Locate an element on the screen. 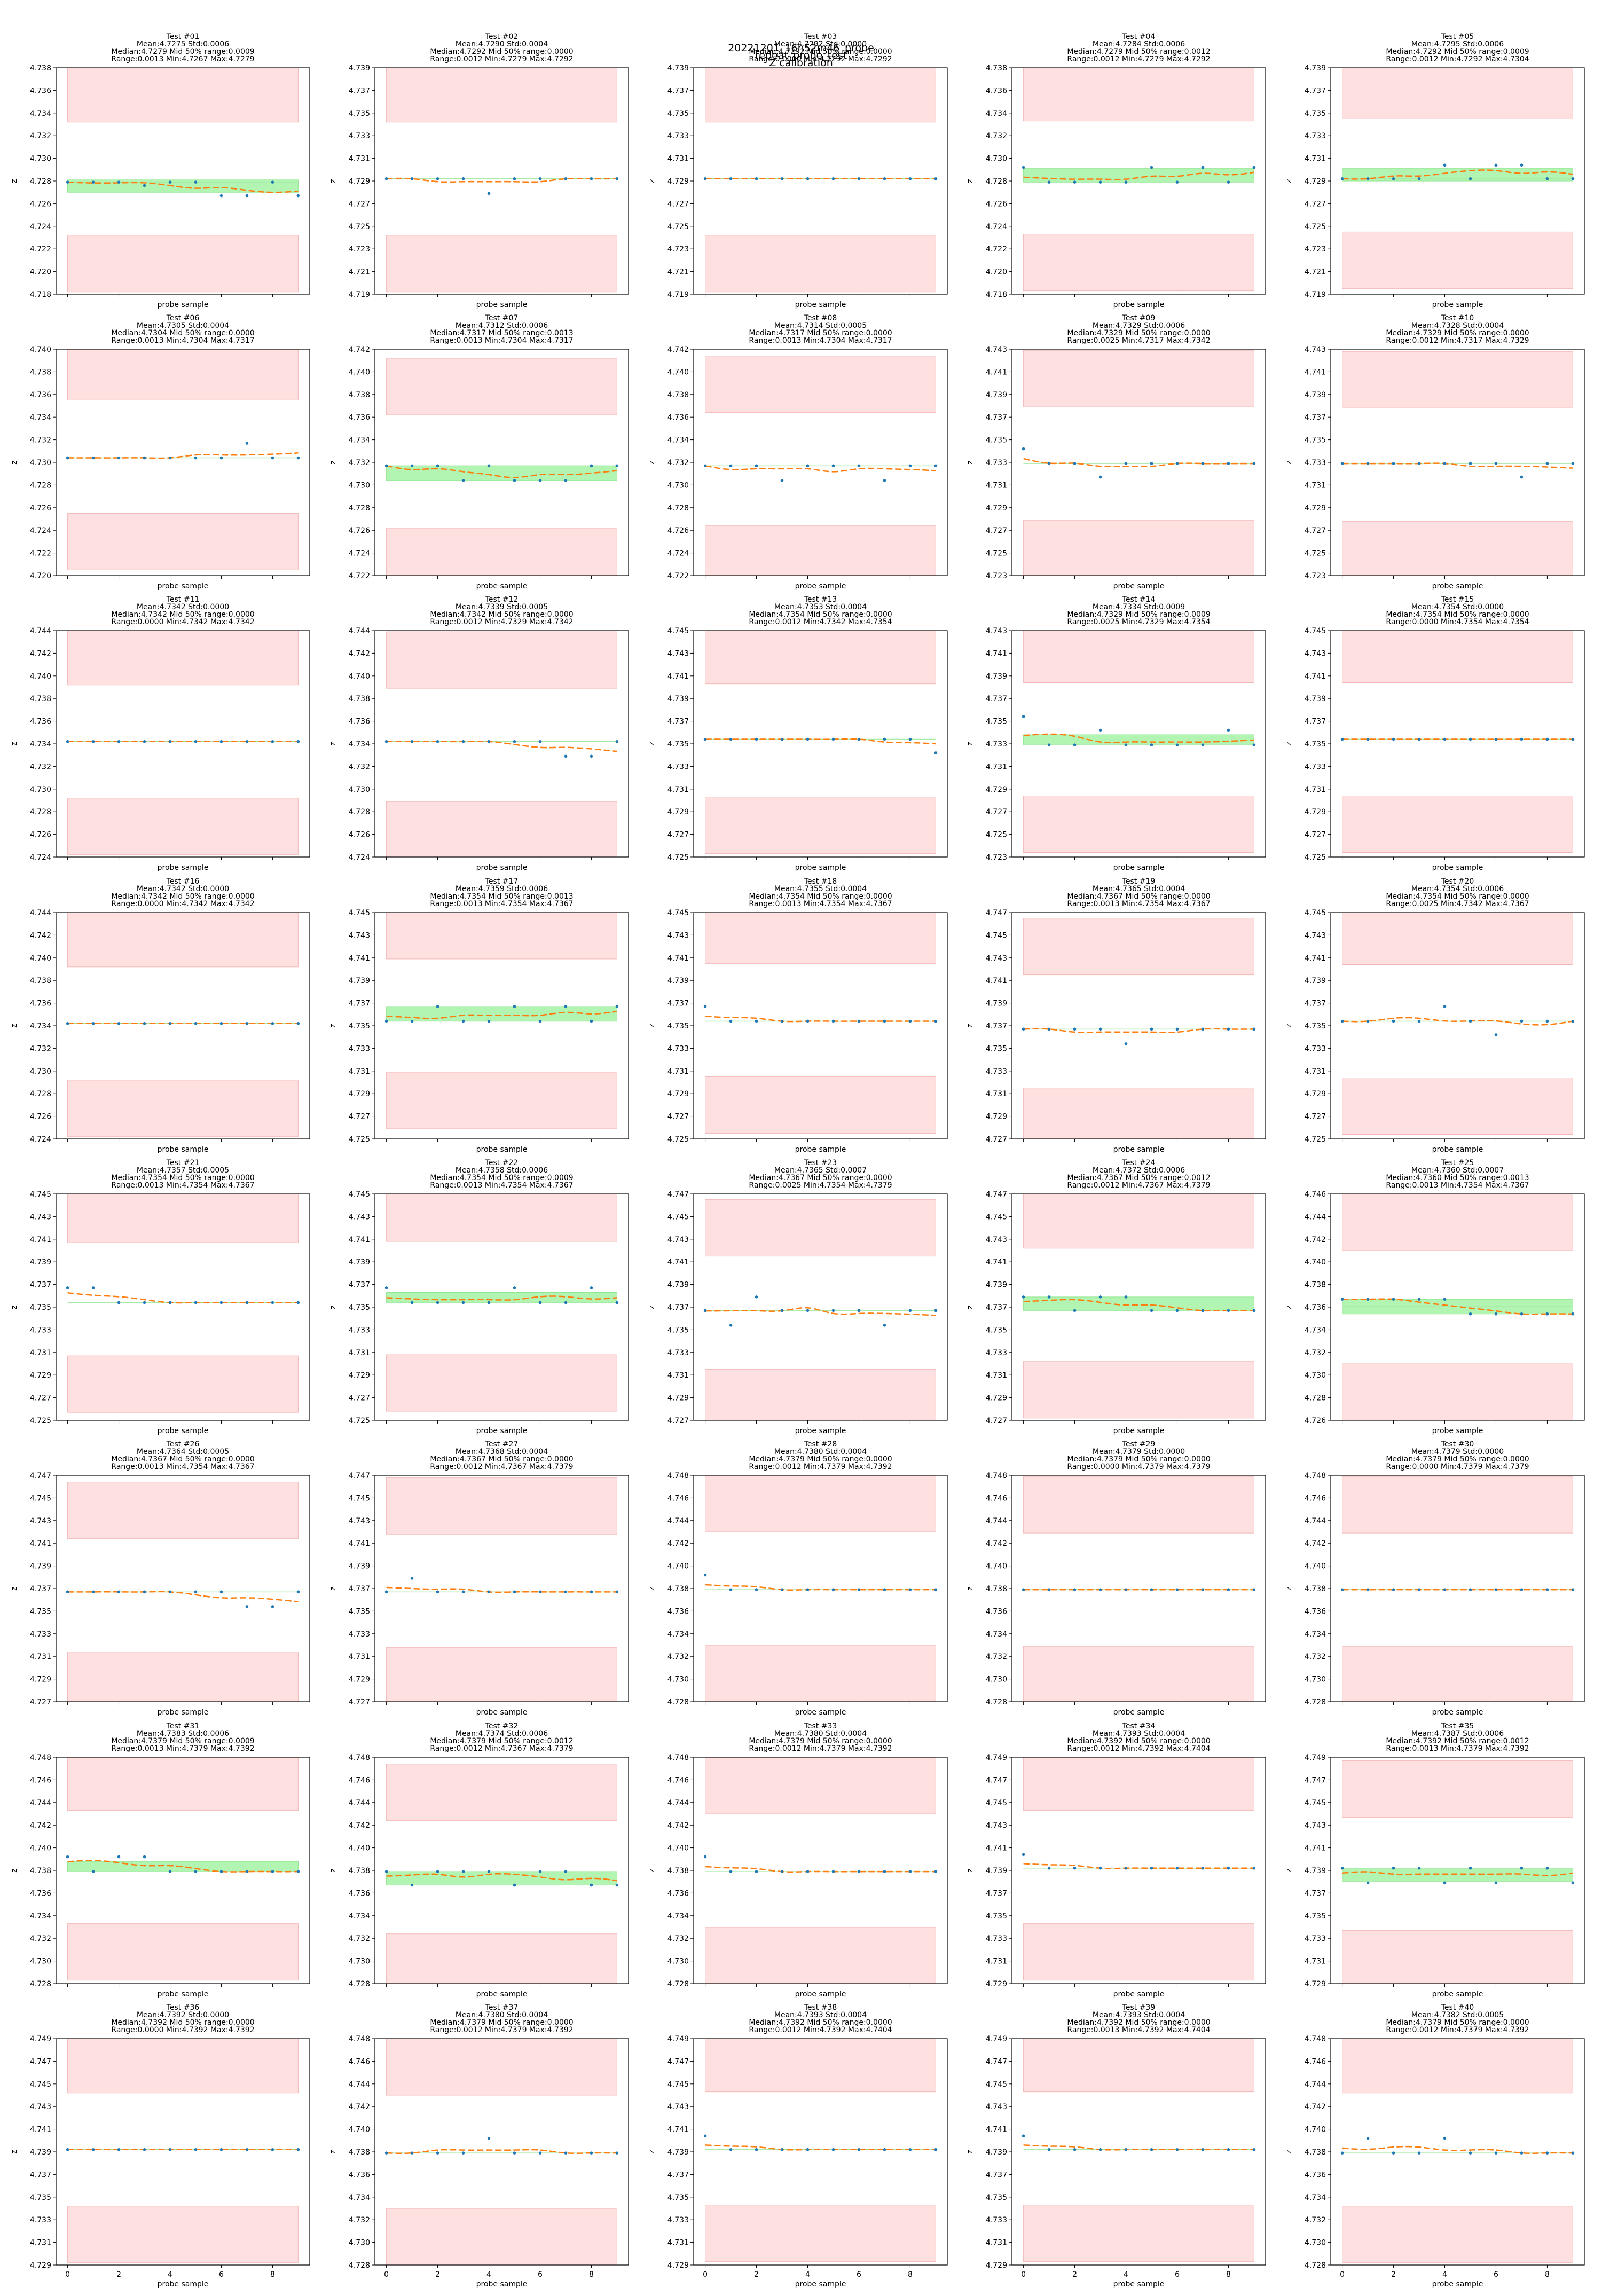  suptitle-line-calibration: Z calibration is located at coordinates (801, 63).